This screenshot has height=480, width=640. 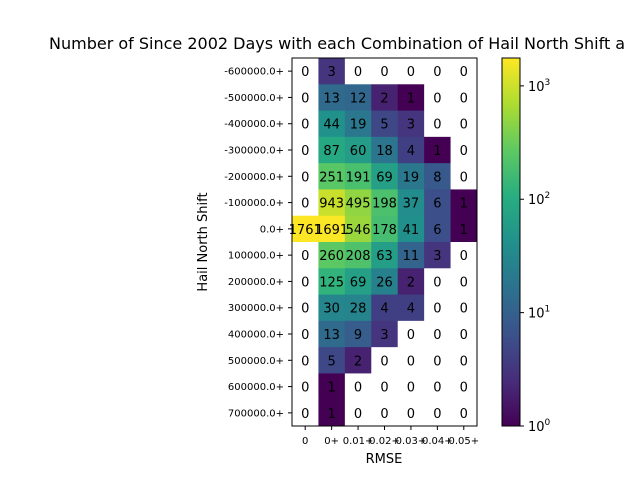 I want to click on x-axis-label: RMSE, so click(x=384, y=459).